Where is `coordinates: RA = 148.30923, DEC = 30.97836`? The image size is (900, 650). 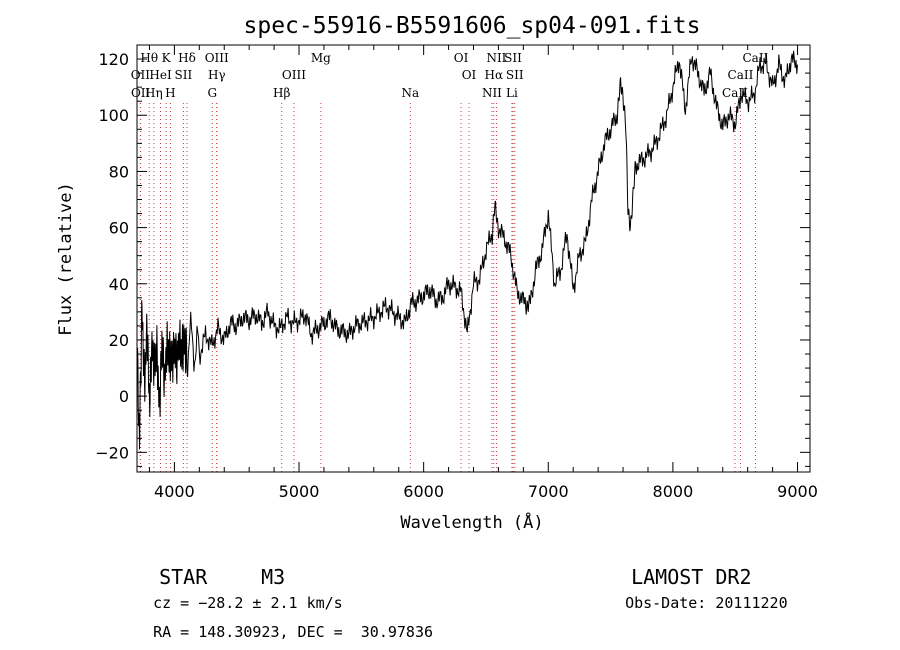
coordinates: RA = 148.30923, DEC = 30.97836 is located at coordinates (284, 623).